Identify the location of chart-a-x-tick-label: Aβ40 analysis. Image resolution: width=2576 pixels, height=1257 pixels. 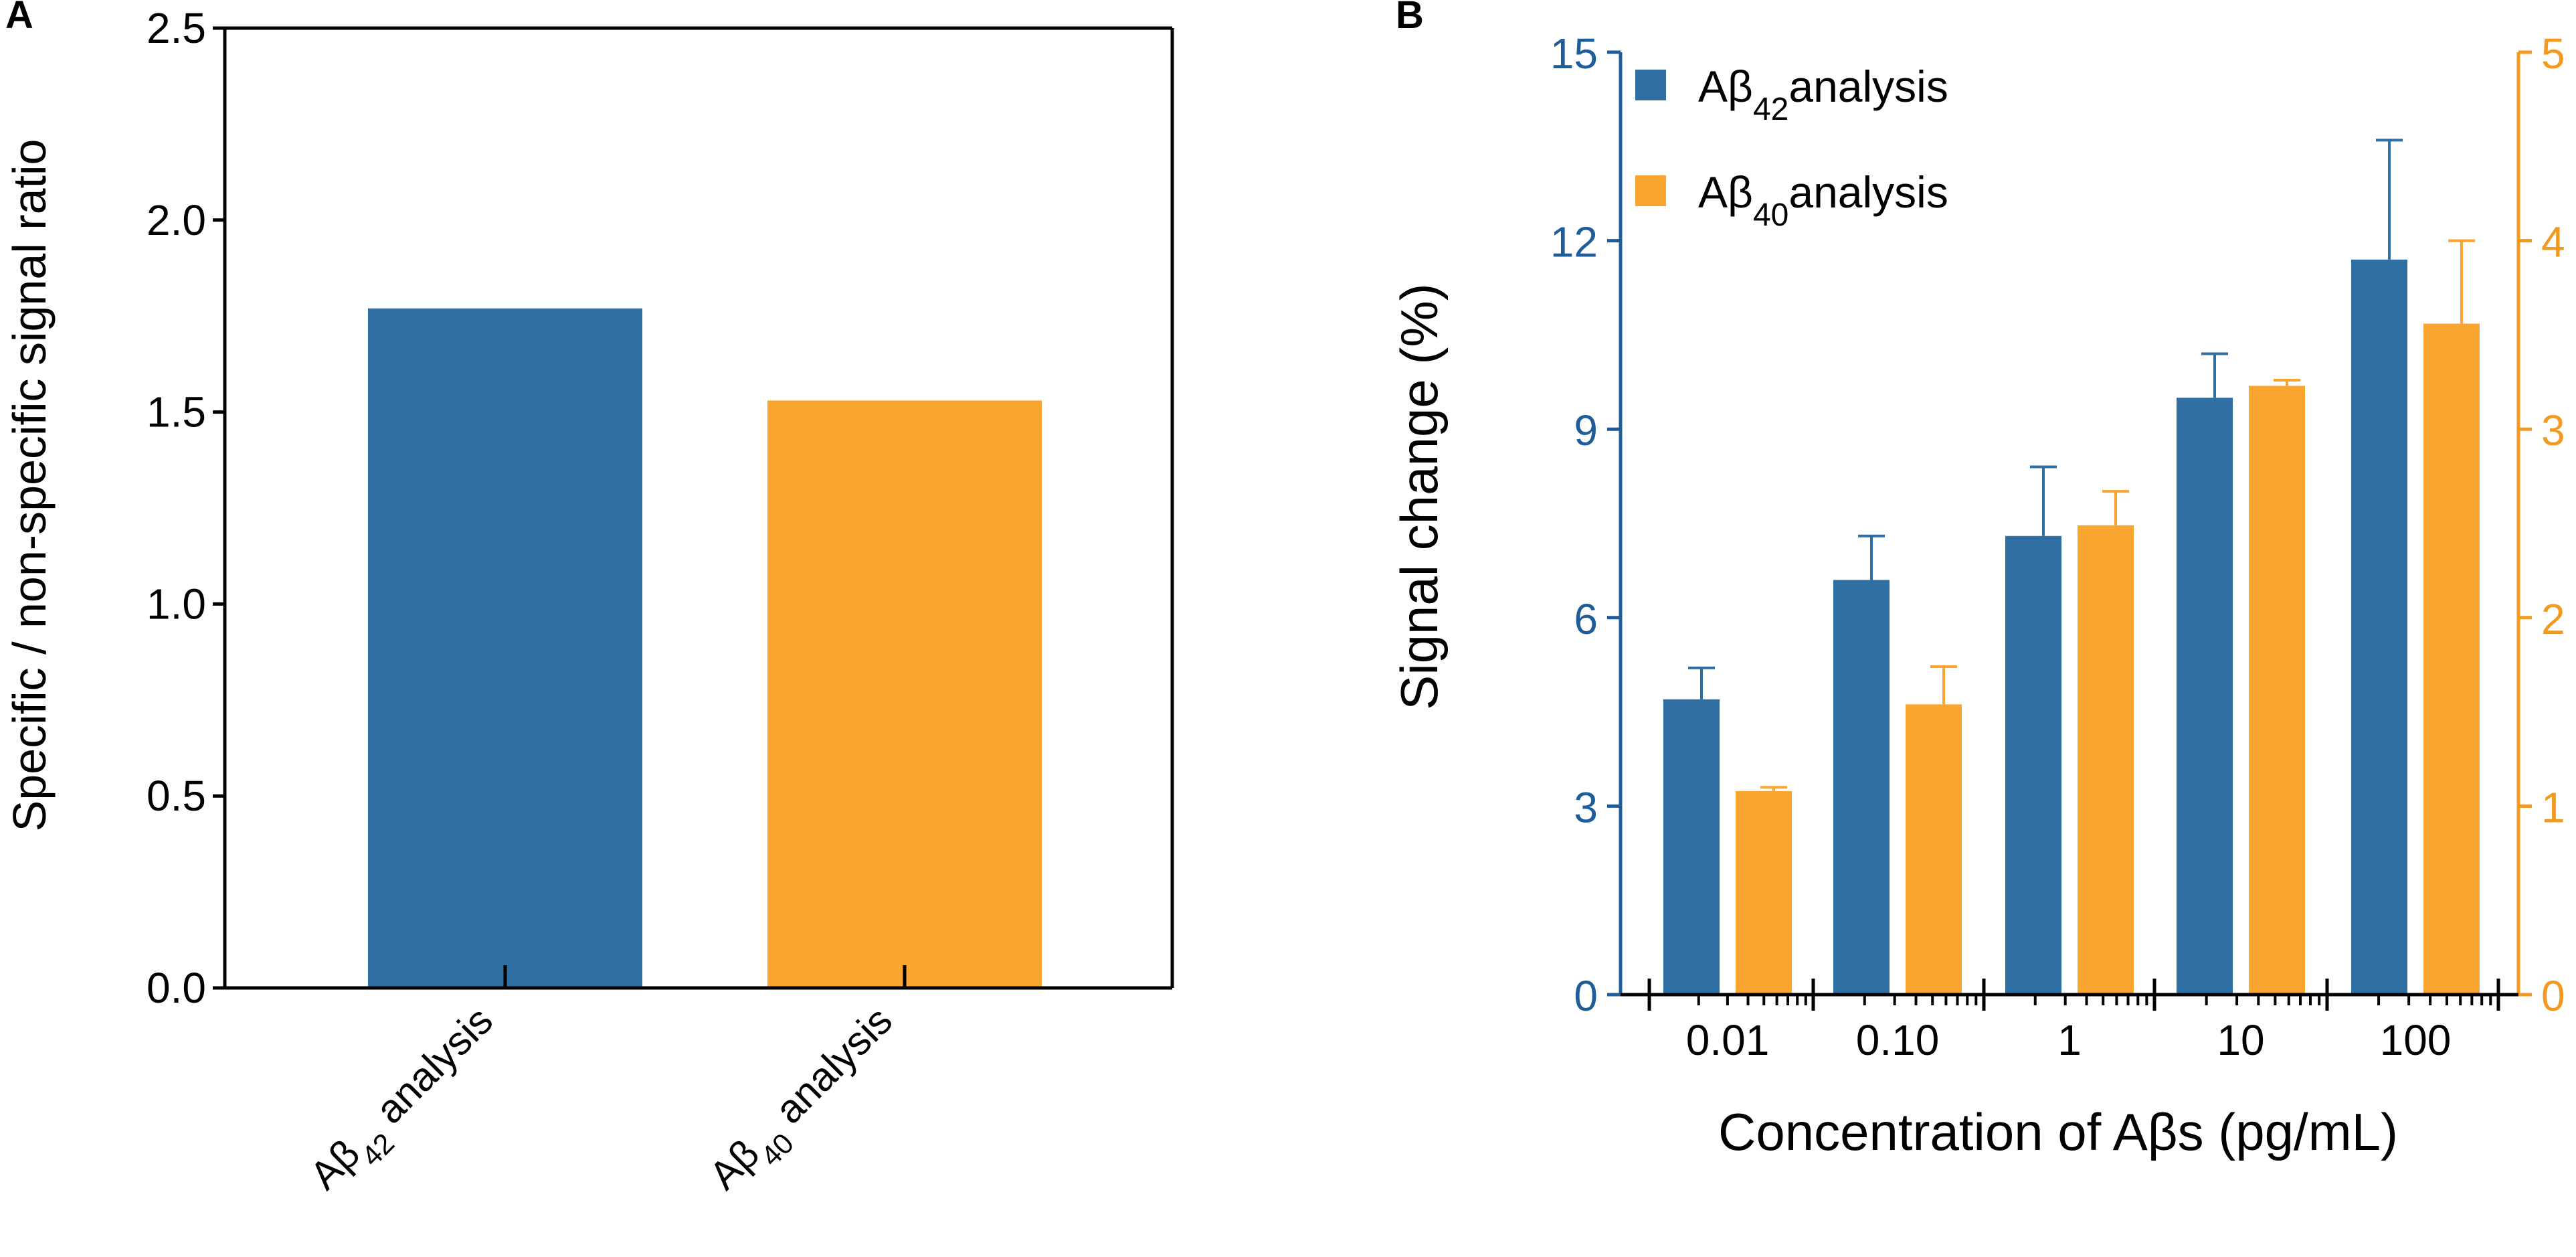
(806, 1103).